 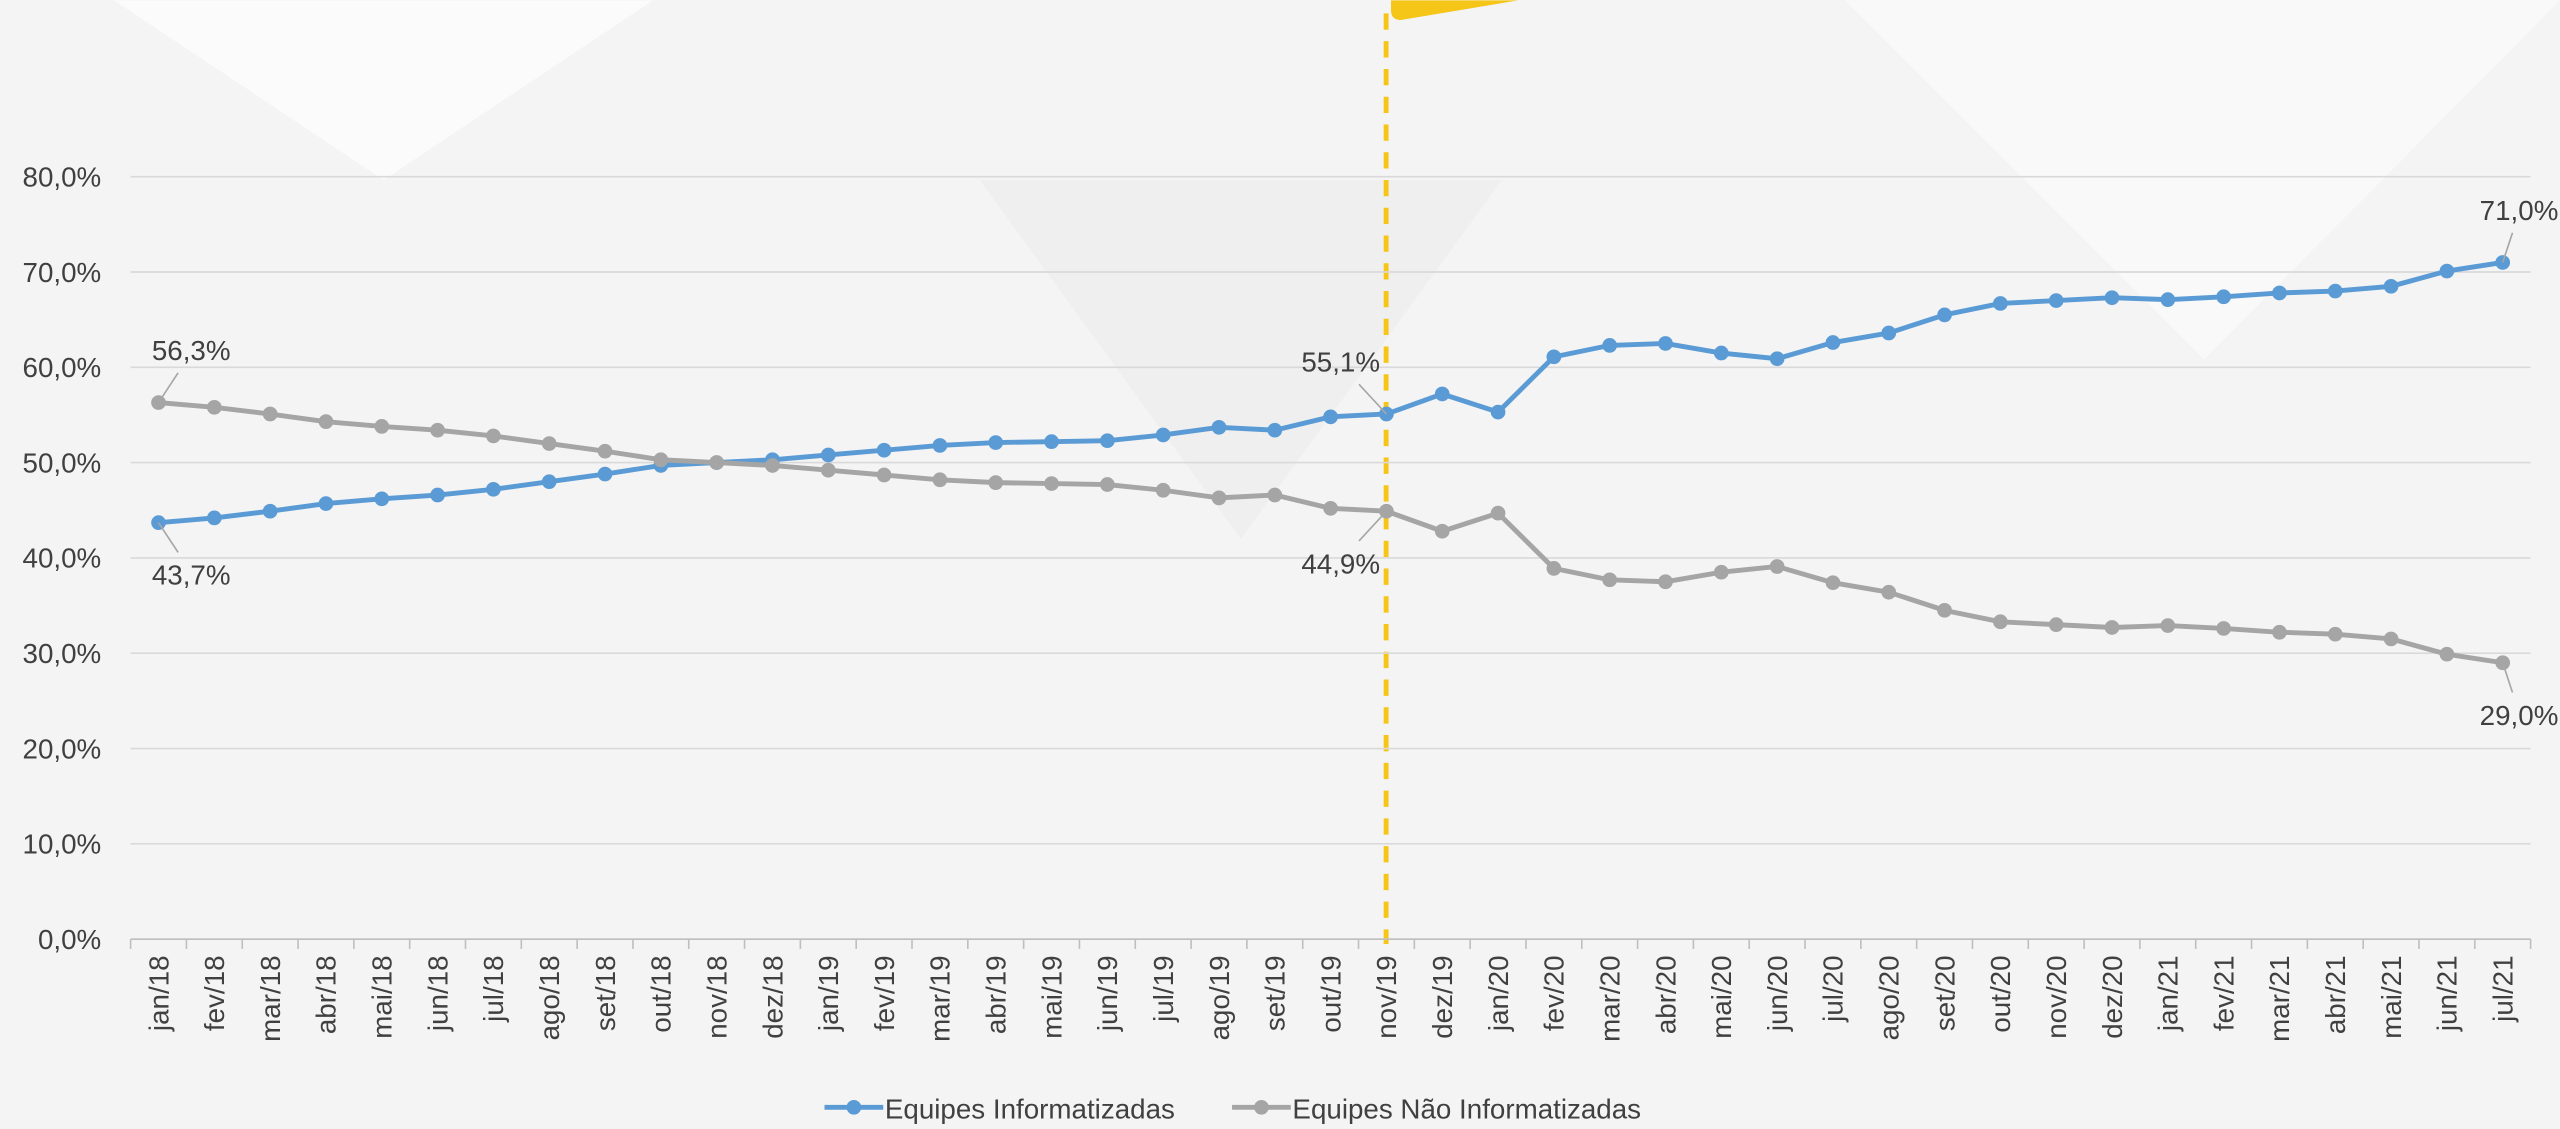 What do you see at coordinates (1833, 988) in the screenshot?
I see `x-tick-label: jul/20` at bounding box center [1833, 988].